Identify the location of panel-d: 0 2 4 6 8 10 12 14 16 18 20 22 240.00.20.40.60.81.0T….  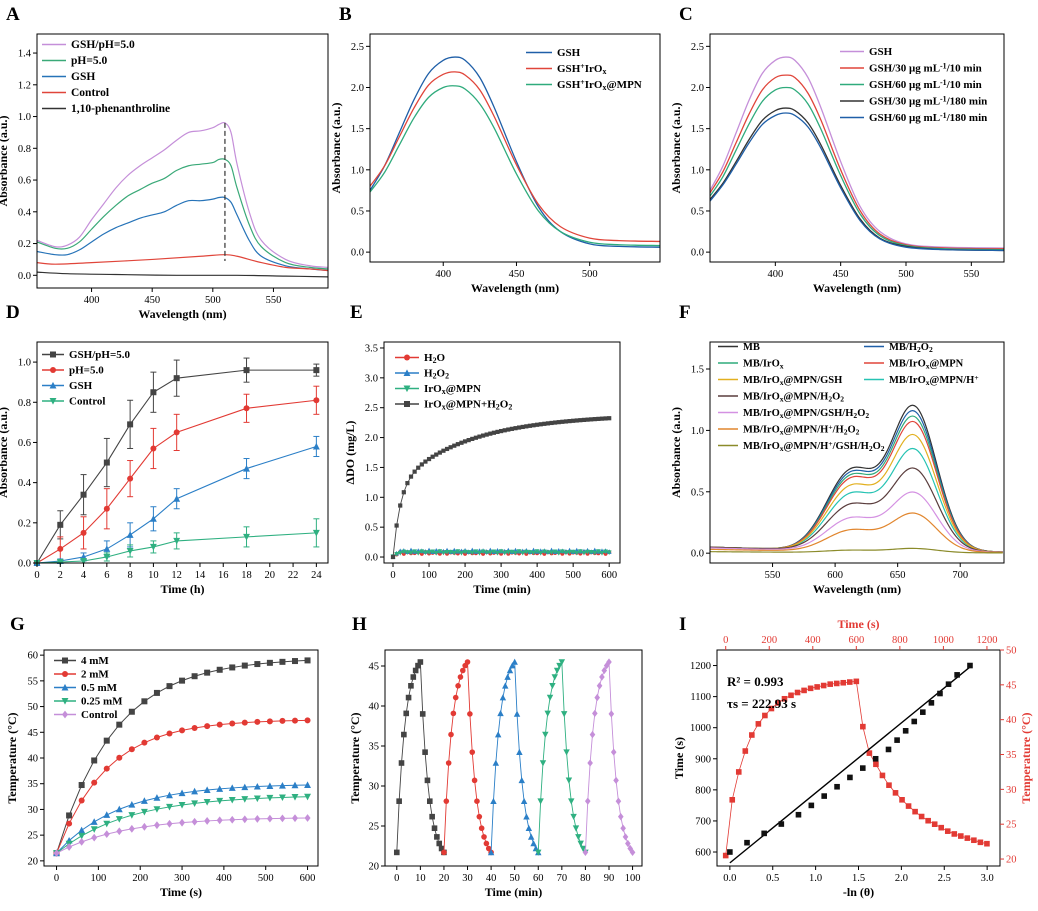
(164, 449).